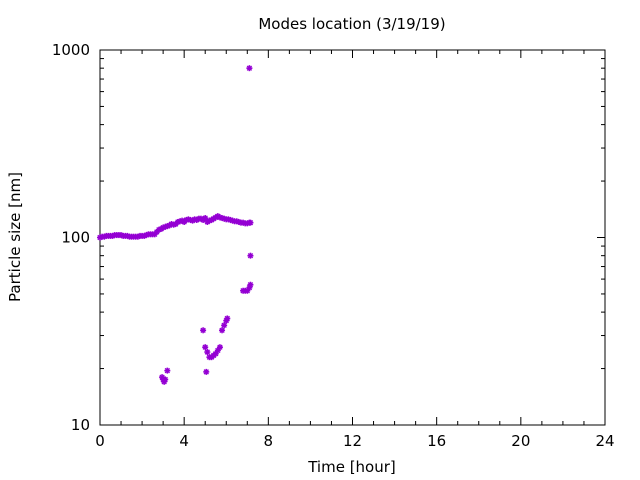 Image resolution: width=640 pixels, height=480 pixels. What do you see at coordinates (15, 237) in the screenshot?
I see `y-axis-label: Particle size [nm]` at bounding box center [15, 237].